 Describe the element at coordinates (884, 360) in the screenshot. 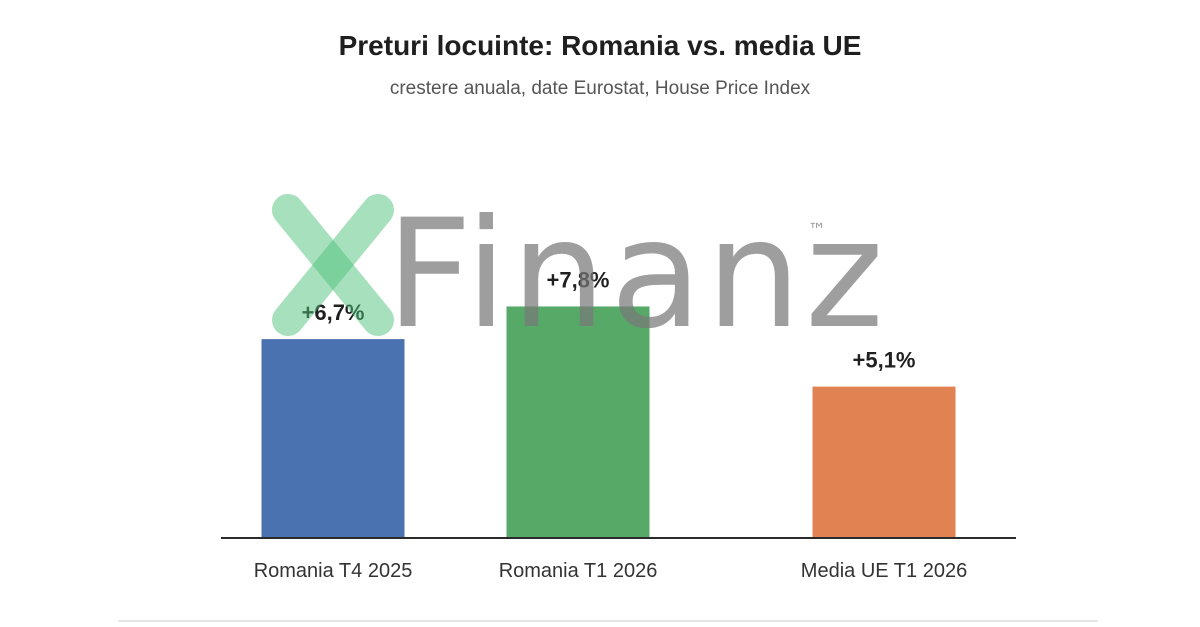

I see `value-label-3: +5,1%` at that location.